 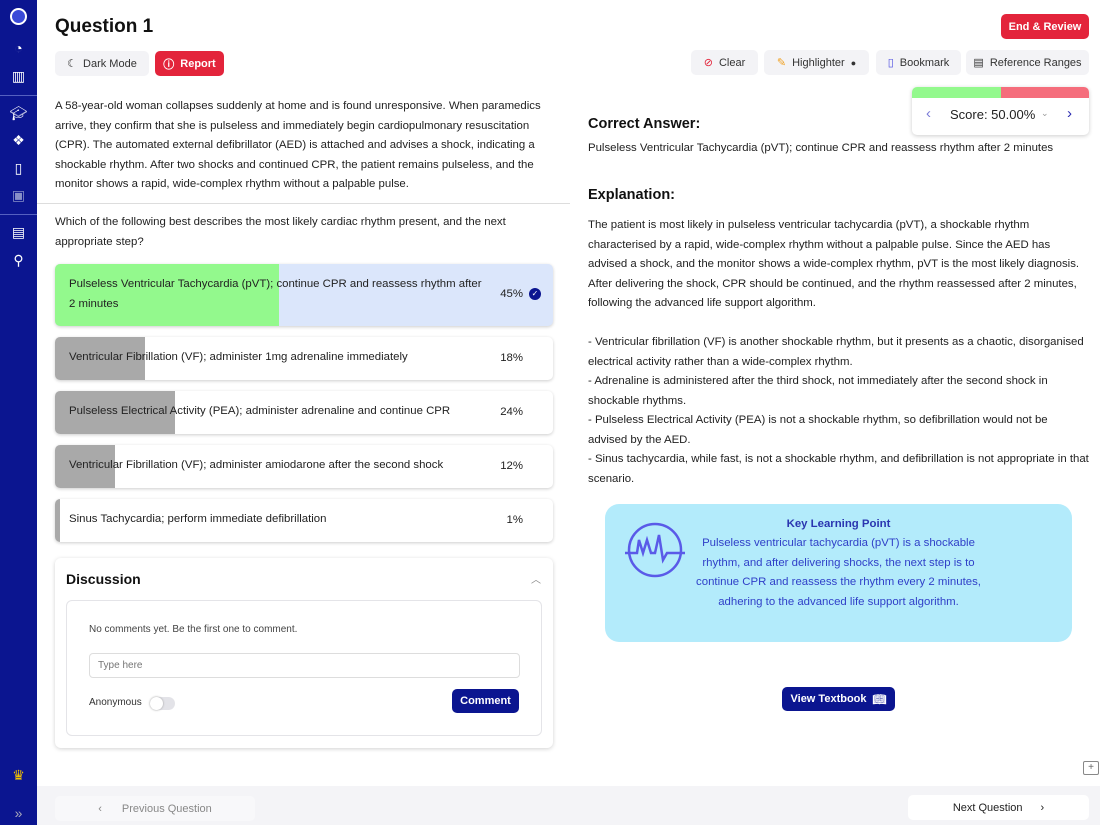 What do you see at coordinates (18, 140) in the screenshot?
I see `cards-icon: ❖` at bounding box center [18, 140].